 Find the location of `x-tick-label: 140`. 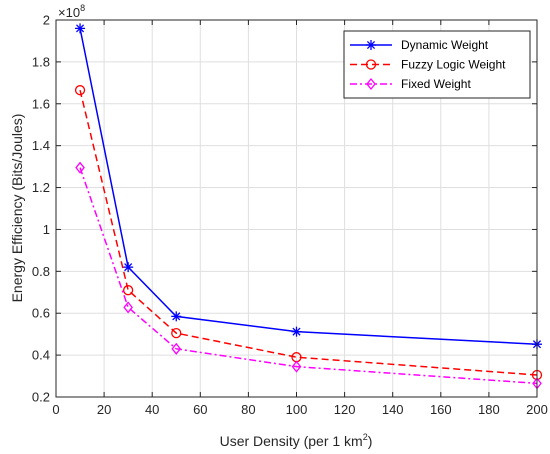

x-tick-label: 140 is located at coordinates (393, 409).